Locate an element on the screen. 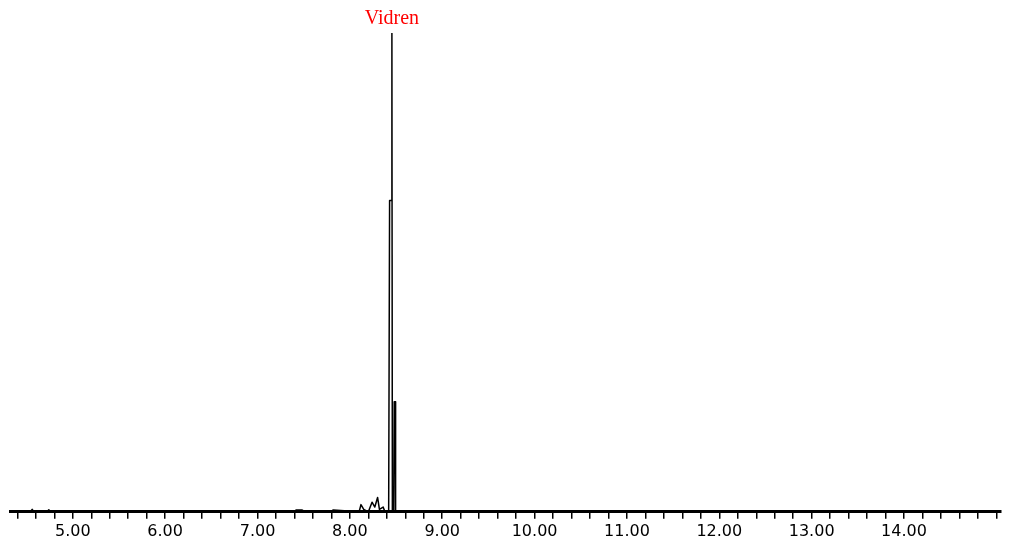  annotation: Vidren is located at coordinates (392, 17).